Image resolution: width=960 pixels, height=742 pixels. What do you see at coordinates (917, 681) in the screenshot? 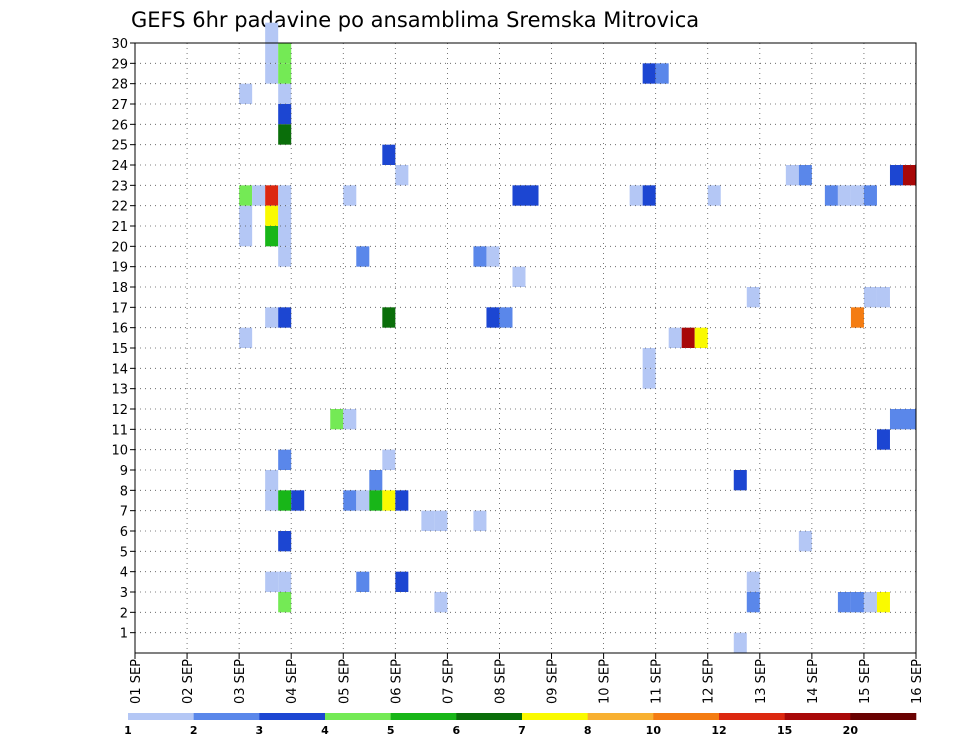
I see `x-tick-label: 16 SEP` at bounding box center [917, 681].